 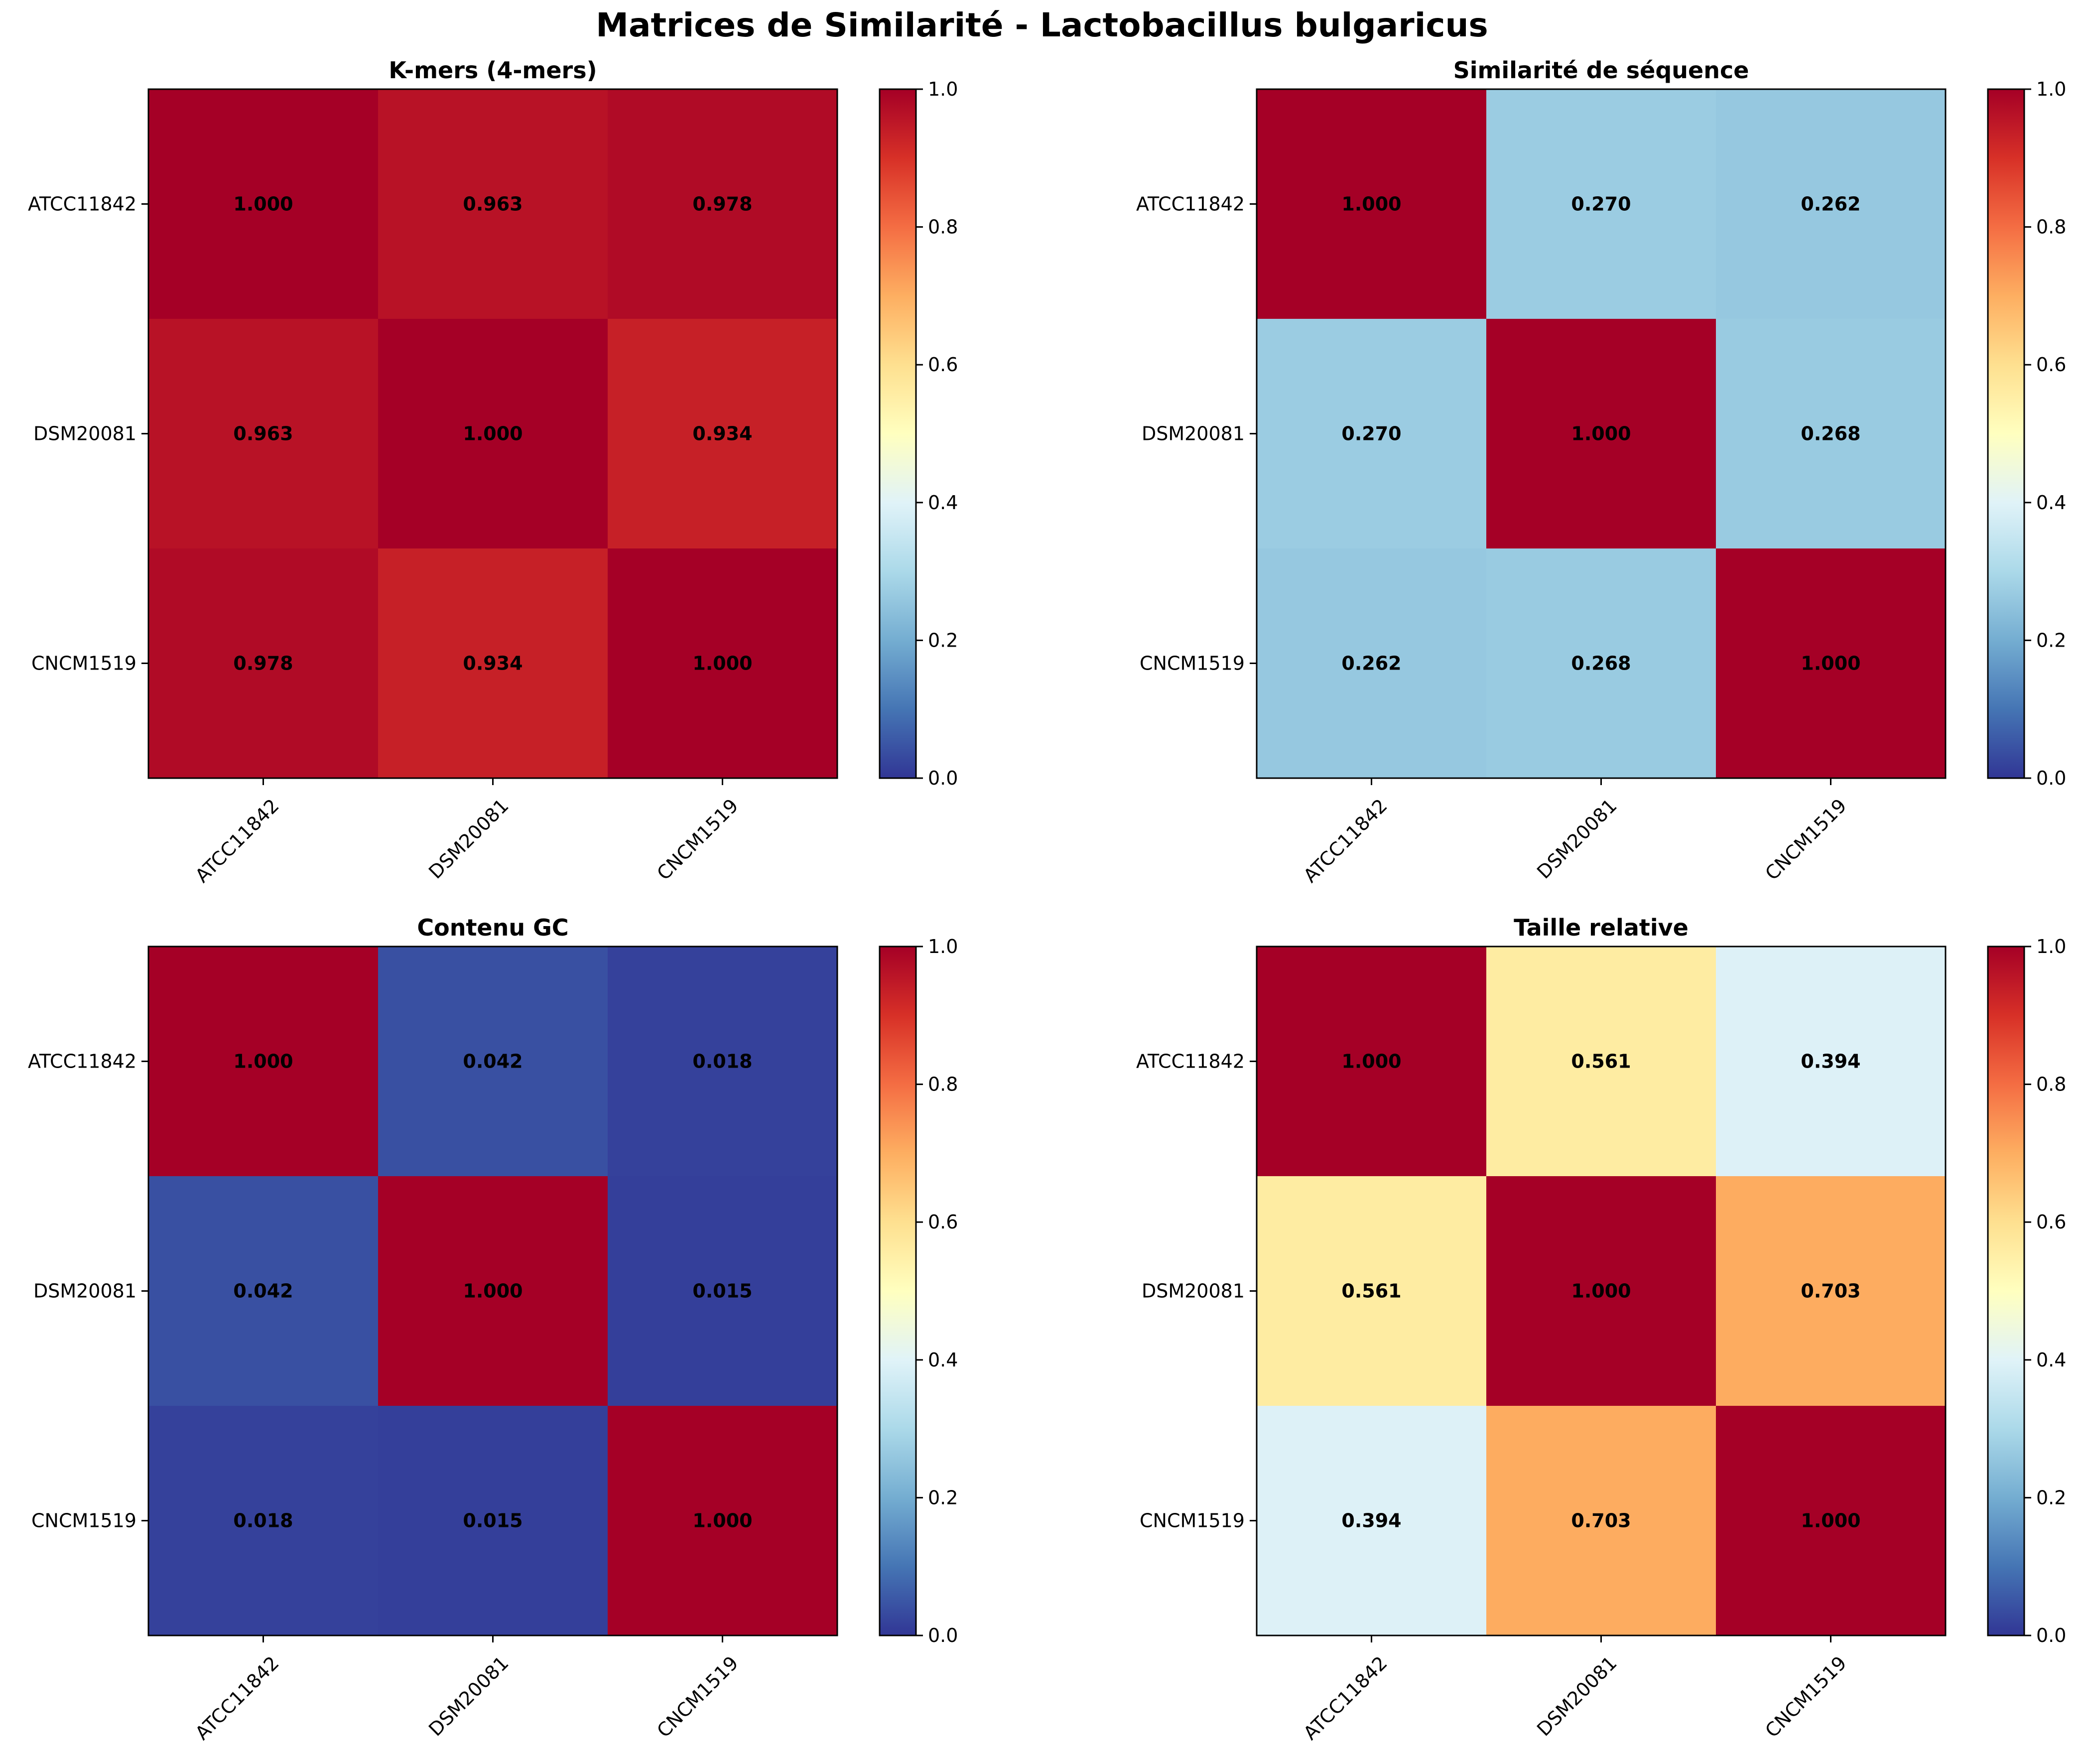 What do you see at coordinates (943, 365) in the screenshot?
I see `panel-1-colorbar-tick-label: 0.6` at bounding box center [943, 365].